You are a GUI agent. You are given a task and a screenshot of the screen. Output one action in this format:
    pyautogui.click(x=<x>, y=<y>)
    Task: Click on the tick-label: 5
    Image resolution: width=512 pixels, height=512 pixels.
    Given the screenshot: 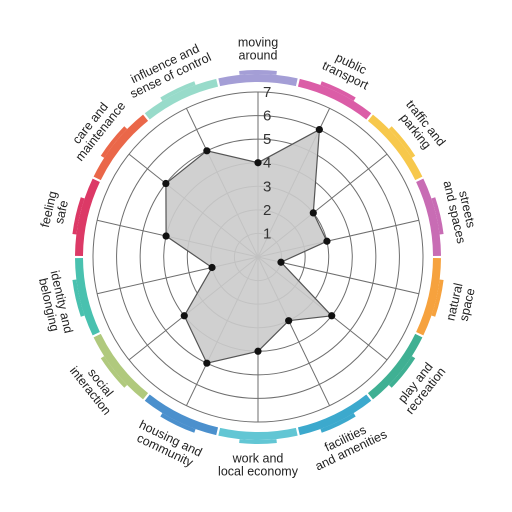 What is the action you would take?
    pyautogui.click(x=267, y=139)
    